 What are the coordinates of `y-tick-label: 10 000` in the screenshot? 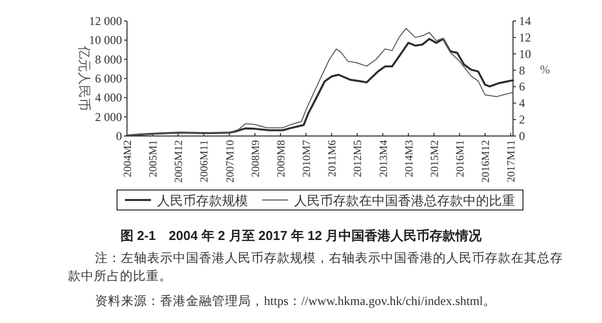 It's located at (105, 40).